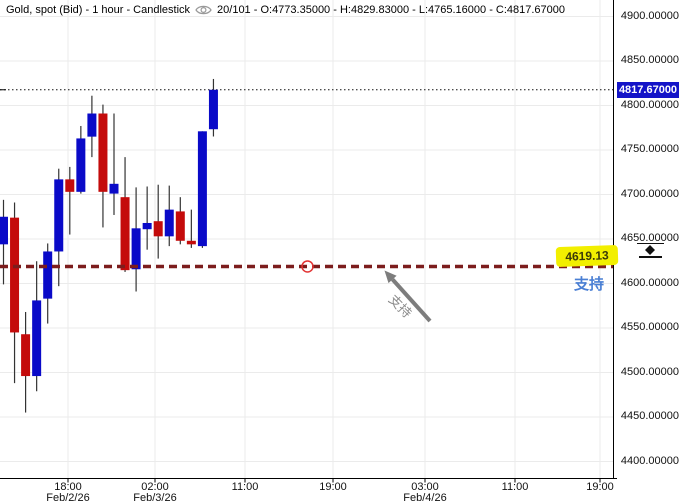 The width and height of the screenshot is (684, 504). What do you see at coordinates (649, 15) in the screenshot?
I see `y-axis-label: 4900.00000` at bounding box center [649, 15].